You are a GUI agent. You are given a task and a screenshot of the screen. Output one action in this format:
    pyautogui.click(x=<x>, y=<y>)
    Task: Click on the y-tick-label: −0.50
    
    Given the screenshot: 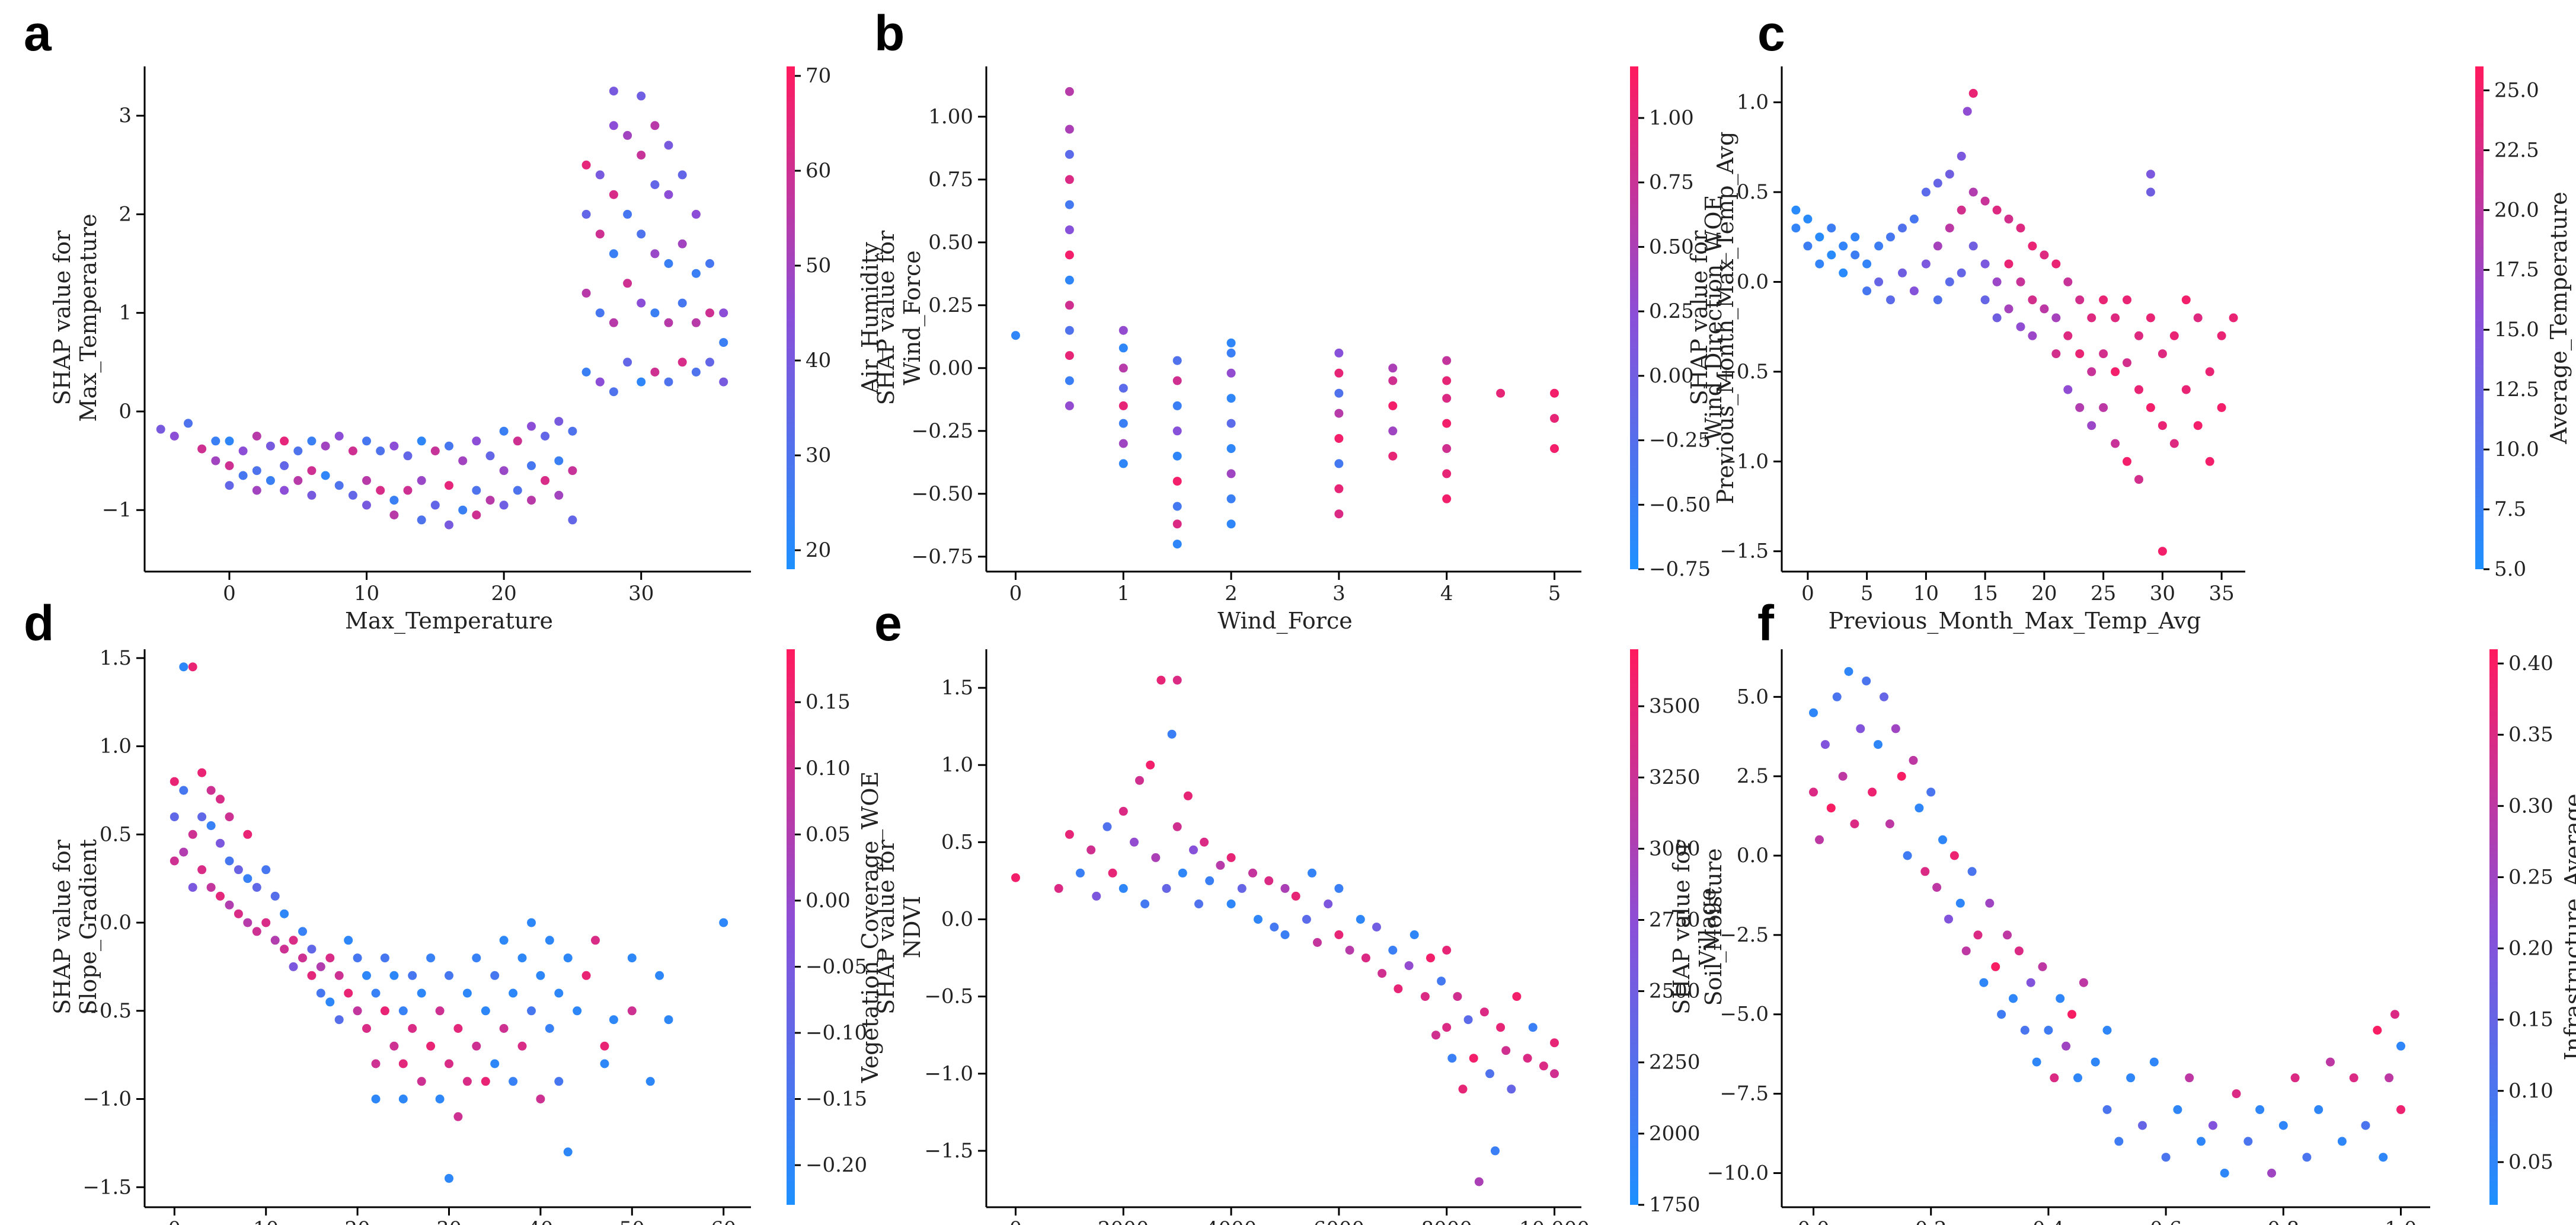 What is the action you would take?
    pyautogui.click(x=942, y=494)
    